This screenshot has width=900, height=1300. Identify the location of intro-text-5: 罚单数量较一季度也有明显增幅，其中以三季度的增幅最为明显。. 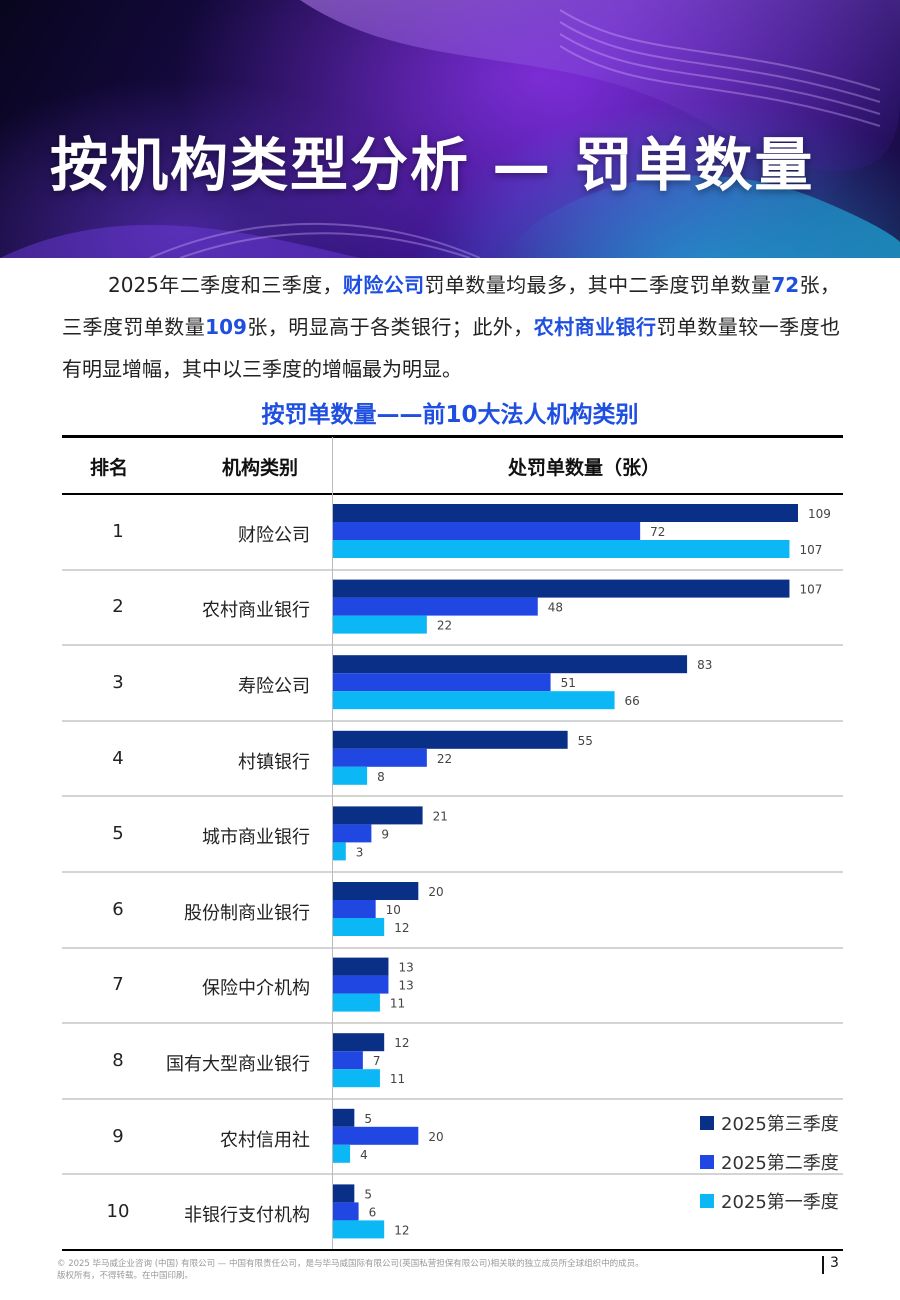
(451, 348).